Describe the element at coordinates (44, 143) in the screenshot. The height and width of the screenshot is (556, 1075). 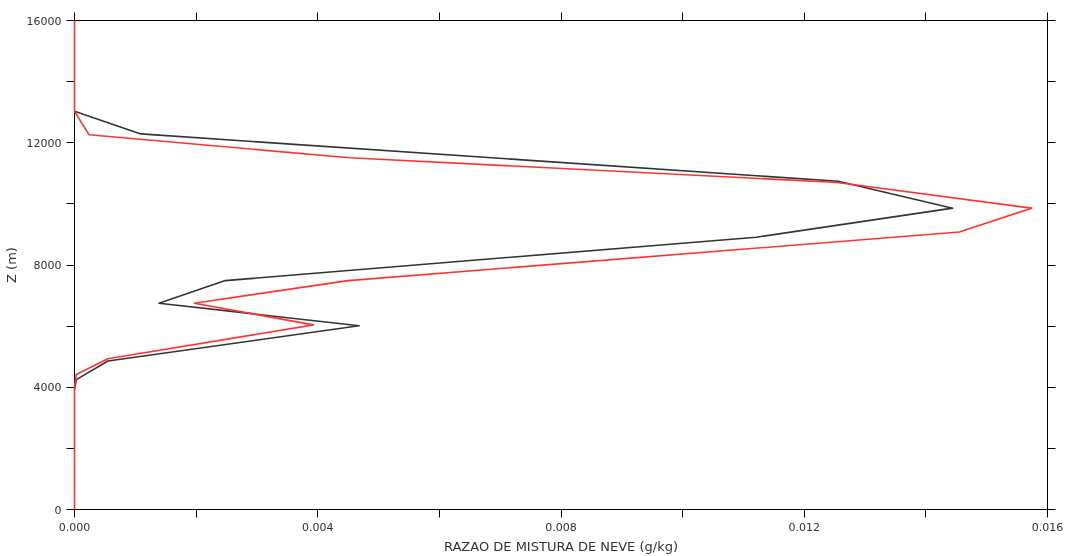
I see `y-tick-label: 12000` at that location.